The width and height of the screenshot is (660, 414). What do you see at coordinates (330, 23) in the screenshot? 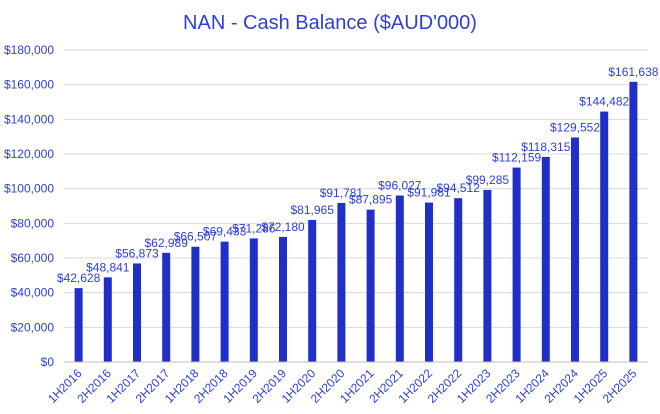
I see `chart-title: NAN - Cash Balance ($AUD'000)` at bounding box center [330, 23].